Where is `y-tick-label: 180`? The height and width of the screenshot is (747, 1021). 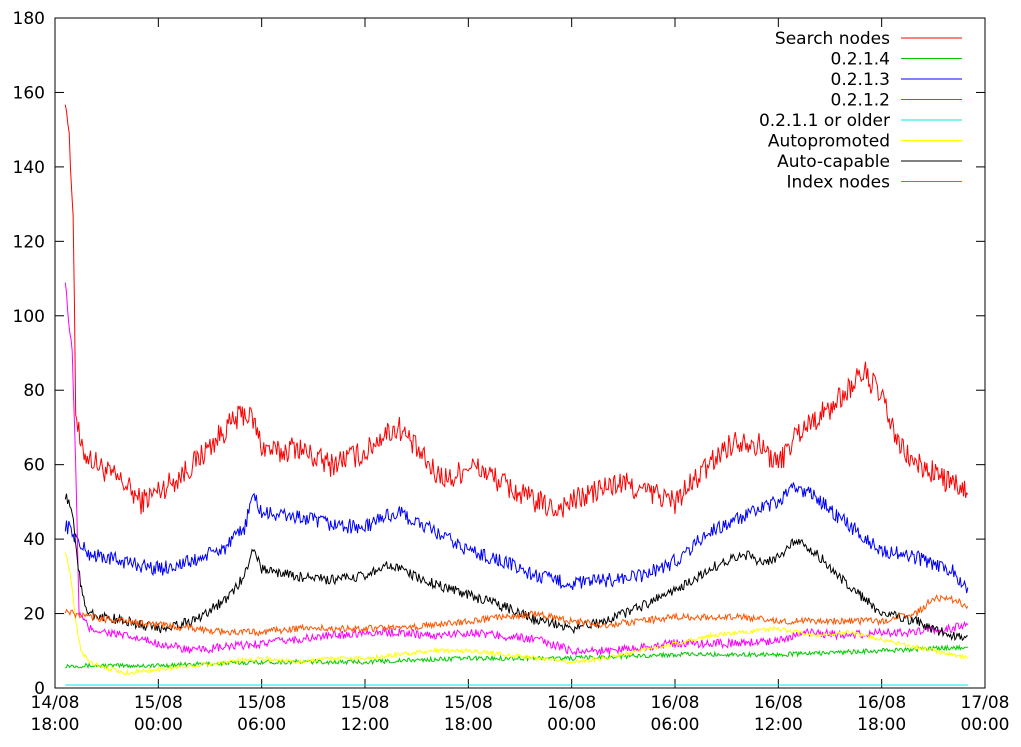
y-tick-label: 180 is located at coordinates (29, 19).